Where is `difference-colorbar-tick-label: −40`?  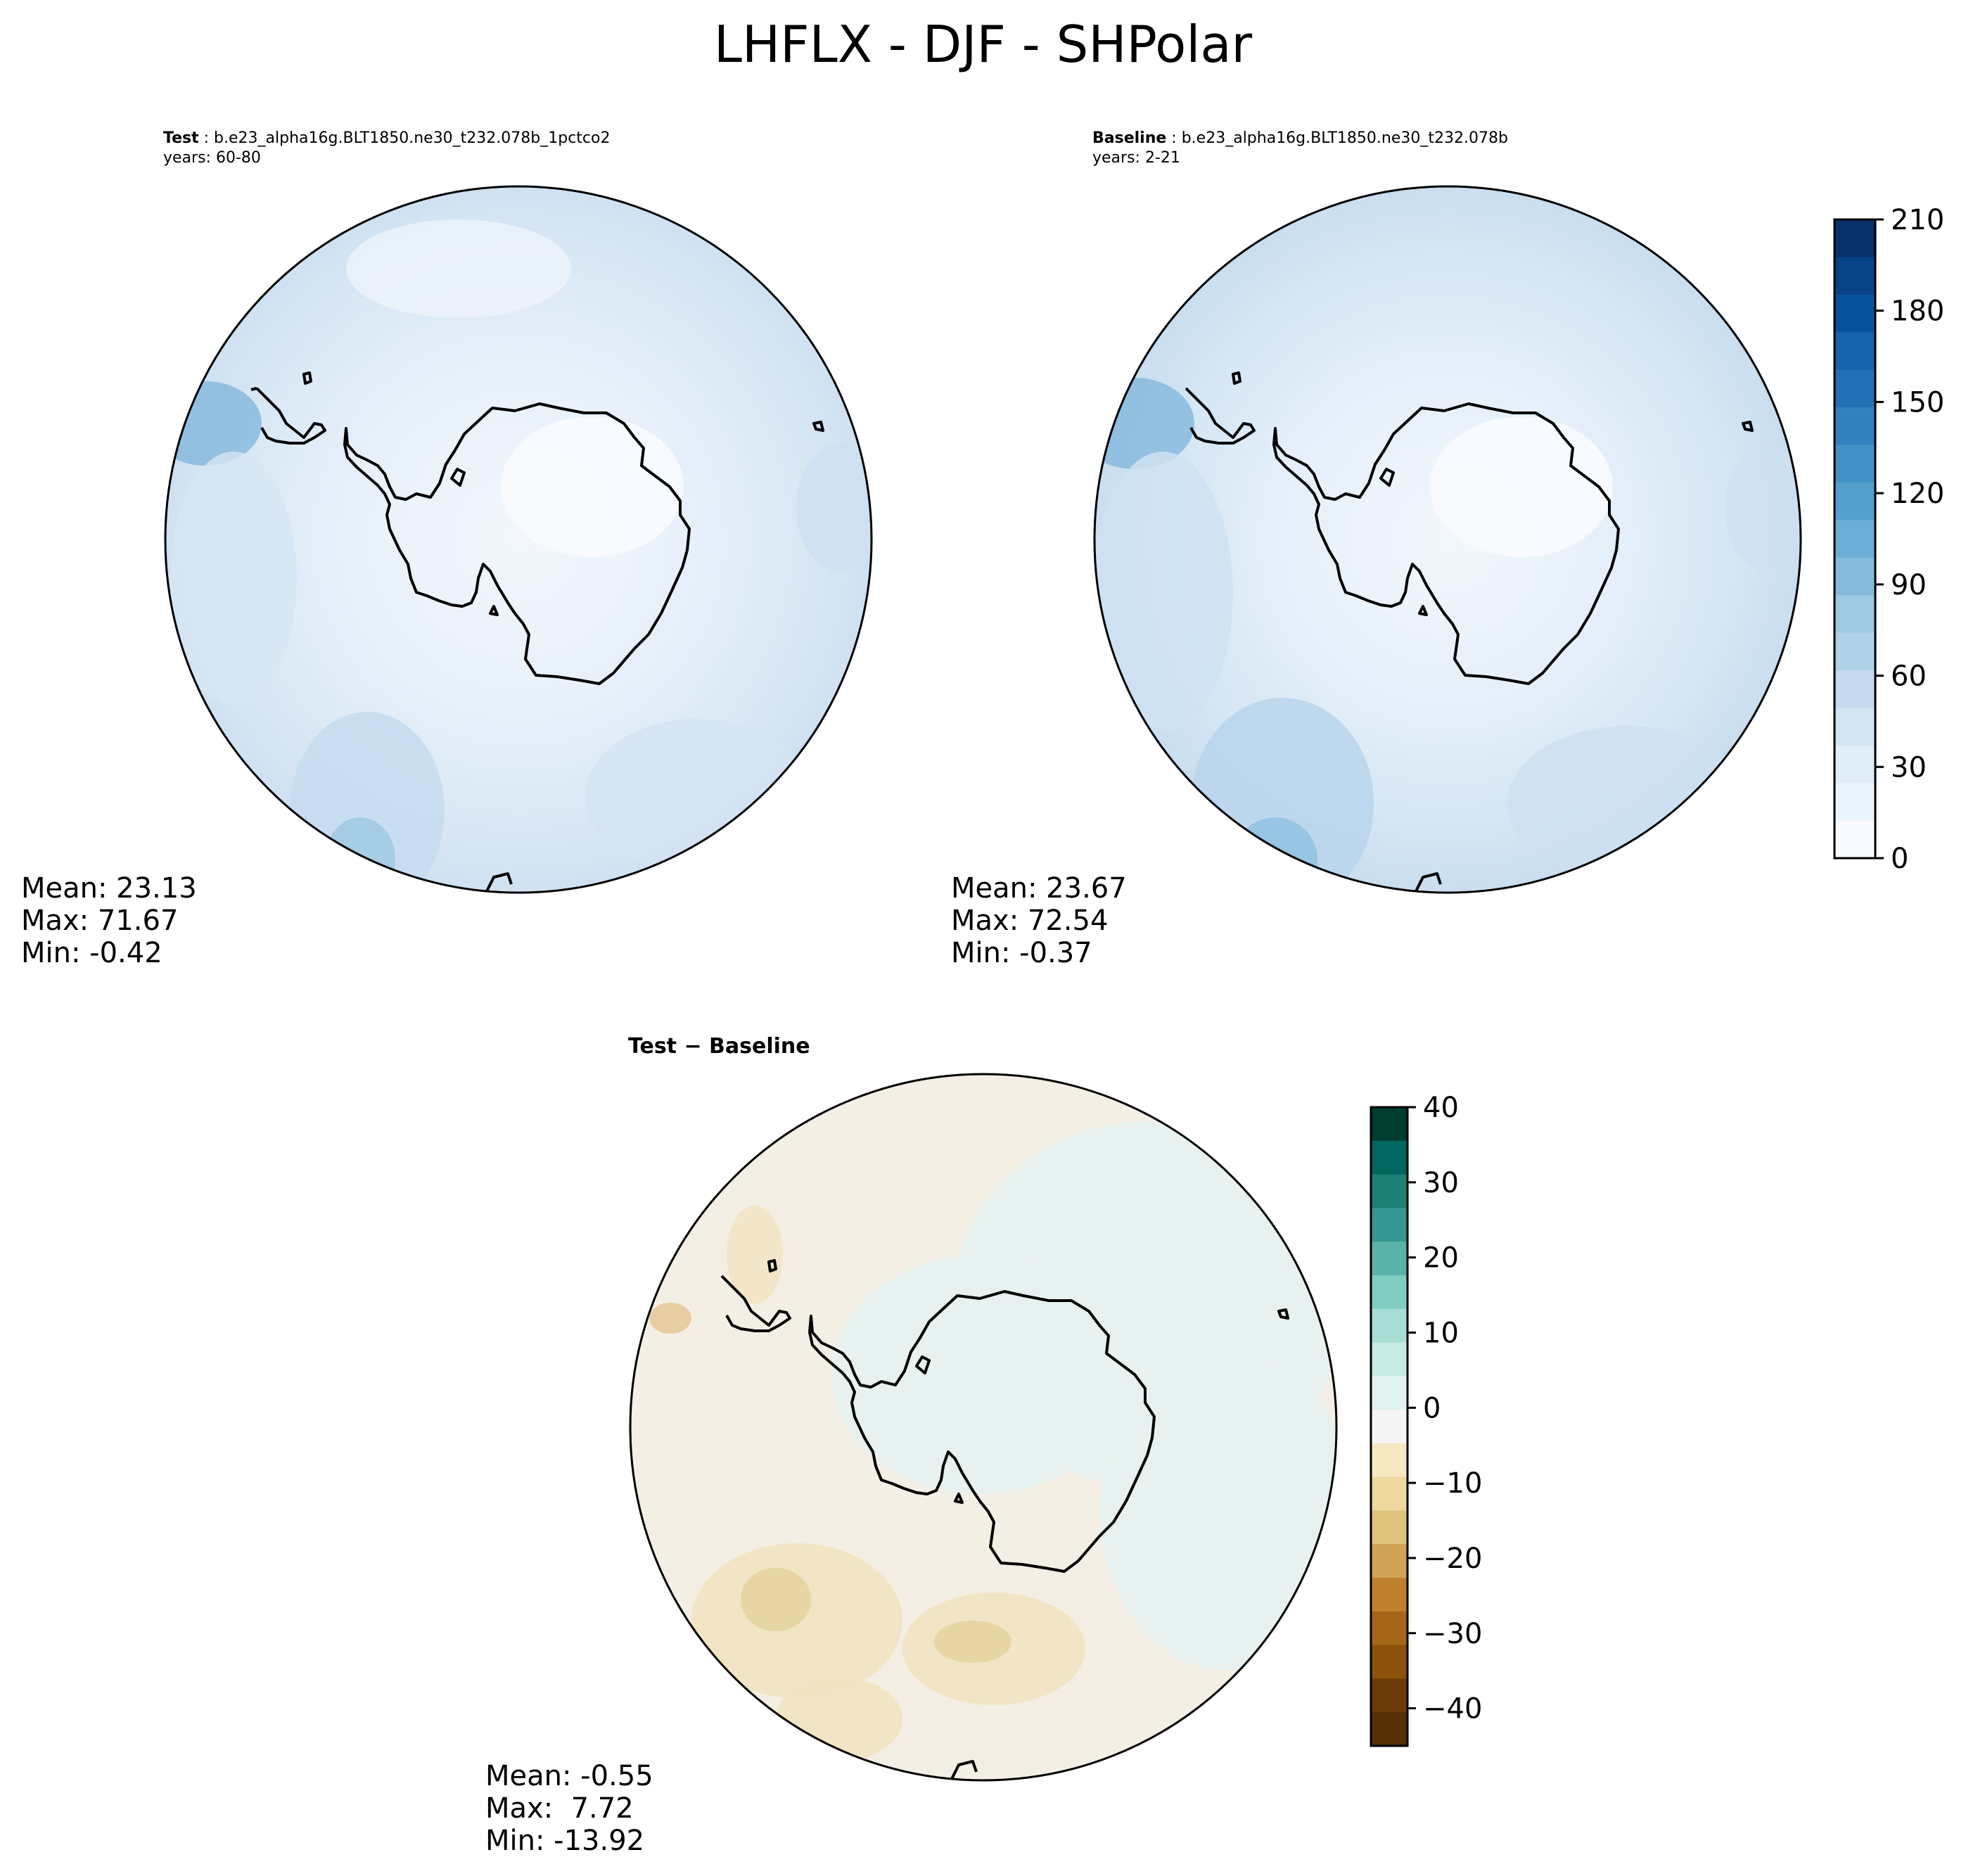
difference-colorbar-tick-label: −40 is located at coordinates (1452, 1709).